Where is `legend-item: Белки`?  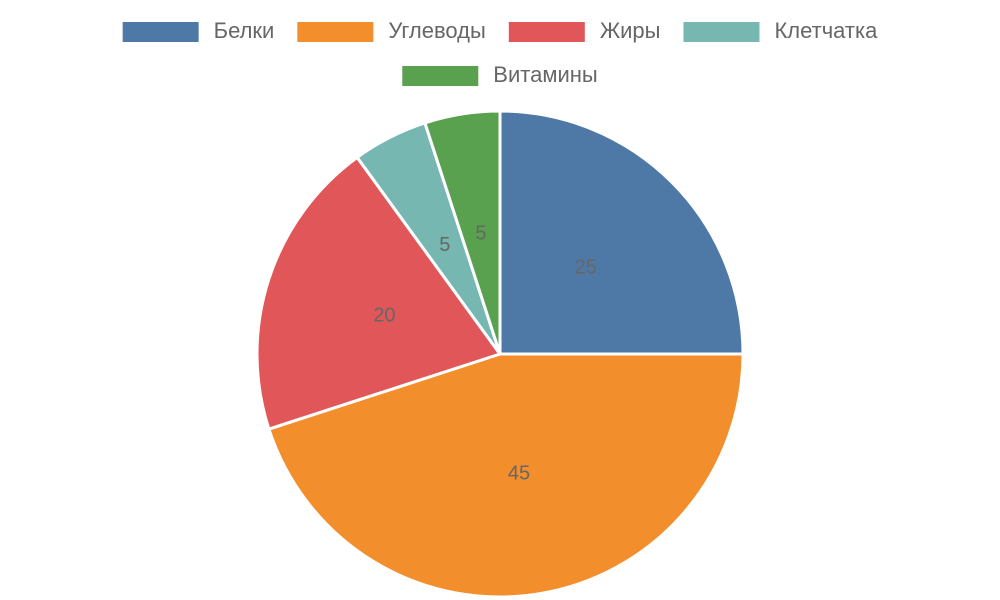 legend-item: Белки is located at coordinates (198, 30).